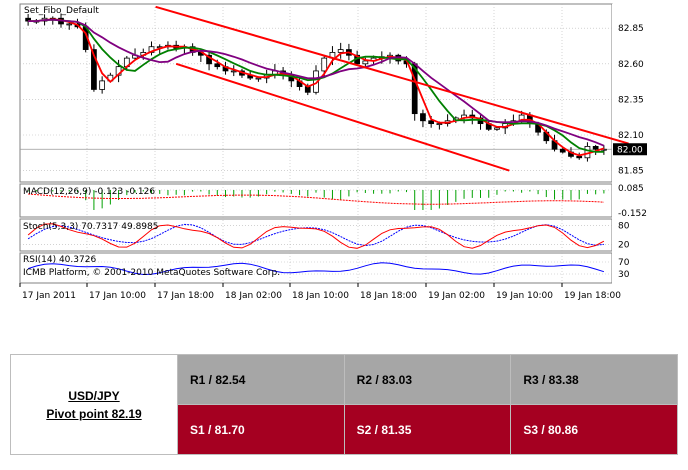 This screenshot has height=470, width=688. I want to click on x-tick-label: 17 Jan 10:00, so click(117, 296).